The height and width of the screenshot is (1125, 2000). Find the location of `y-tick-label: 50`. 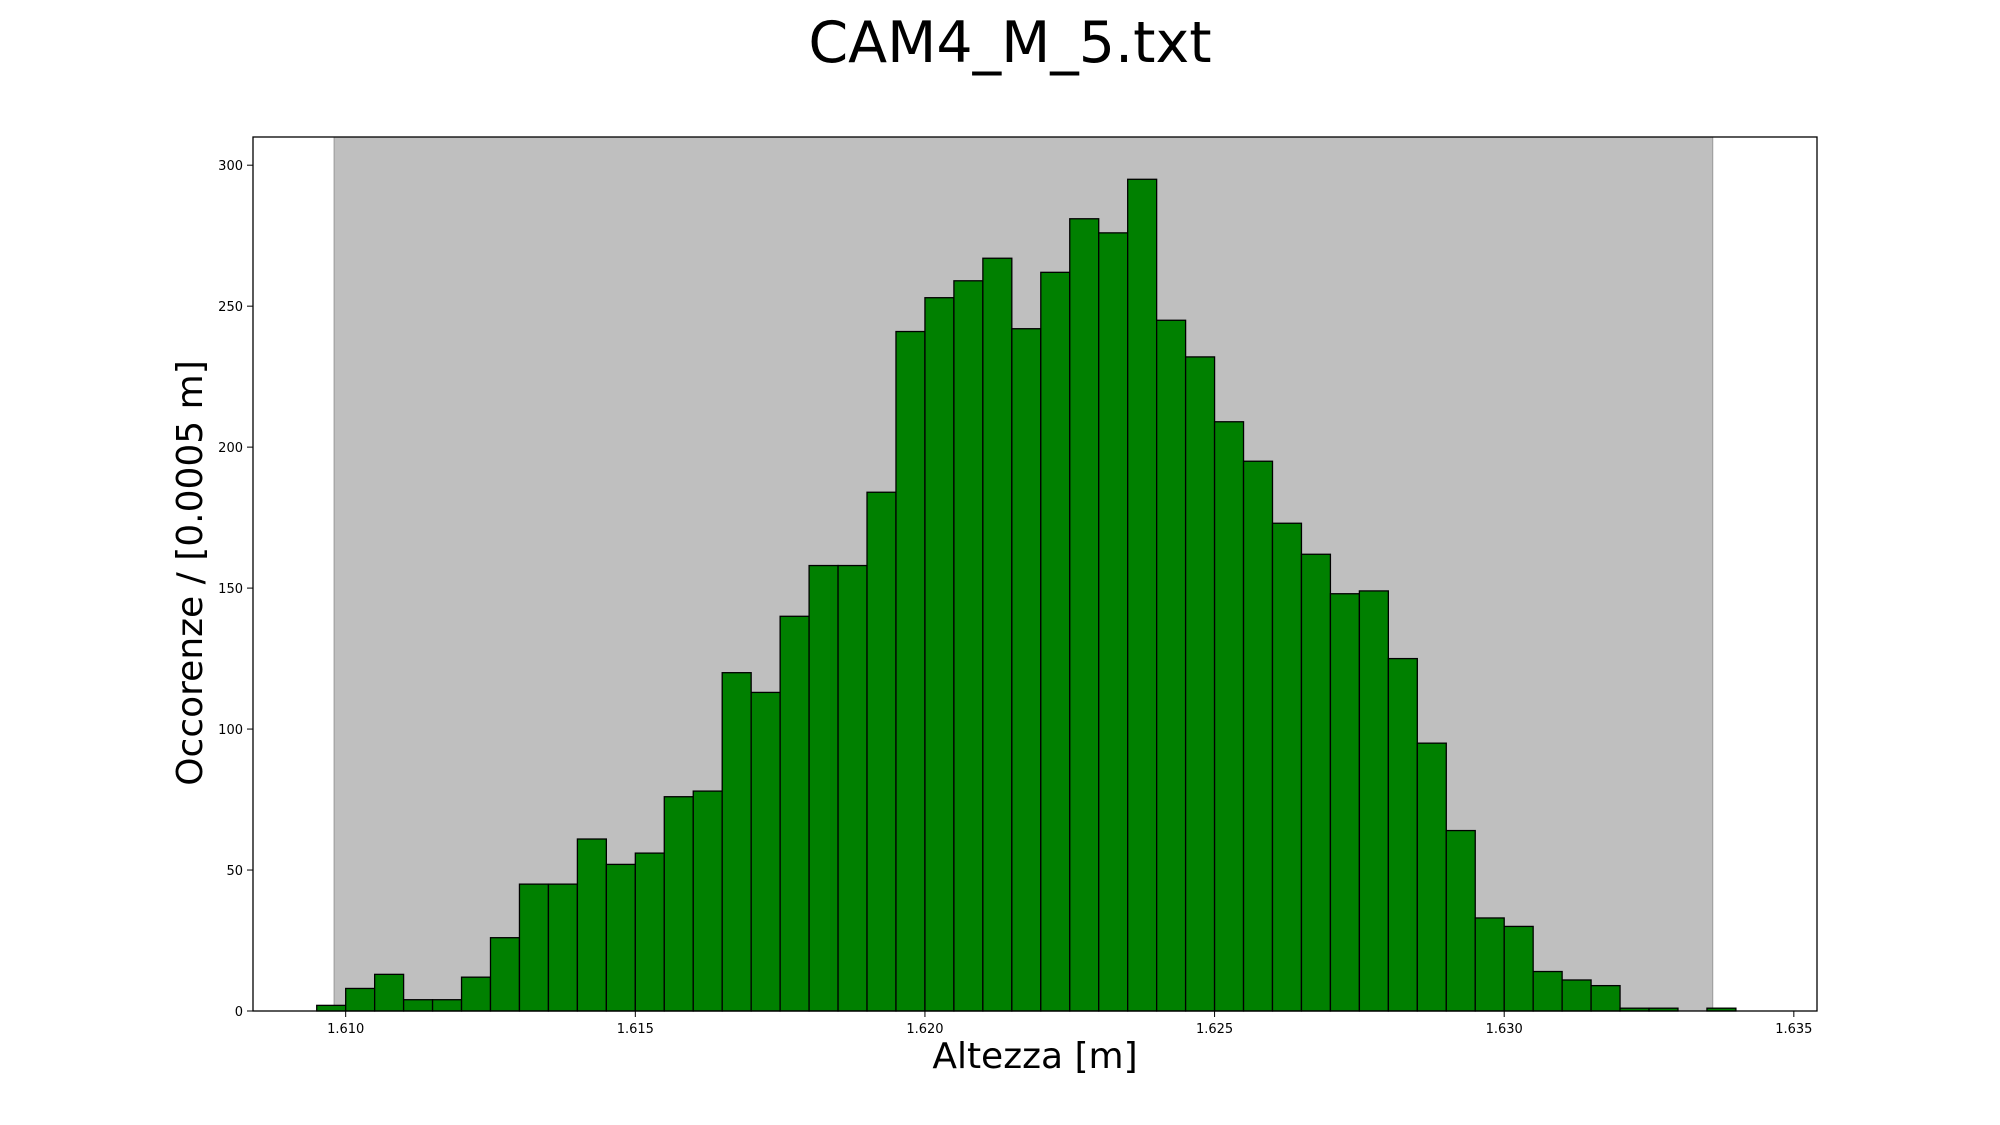

y-tick-label: 50 is located at coordinates (234, 871).